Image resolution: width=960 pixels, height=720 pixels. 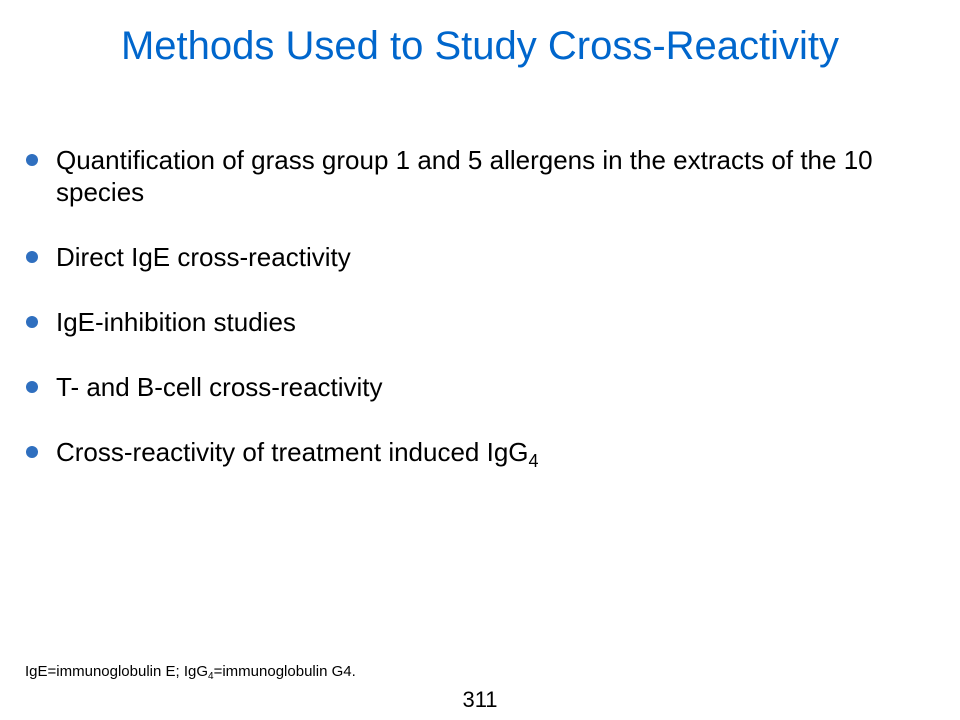 What do you see at coordinates (117, 671) in the screenshot?
I see `footnote-text-part1: IgE=immunoglobulin E; IgG` at bounding box center [117, 671].